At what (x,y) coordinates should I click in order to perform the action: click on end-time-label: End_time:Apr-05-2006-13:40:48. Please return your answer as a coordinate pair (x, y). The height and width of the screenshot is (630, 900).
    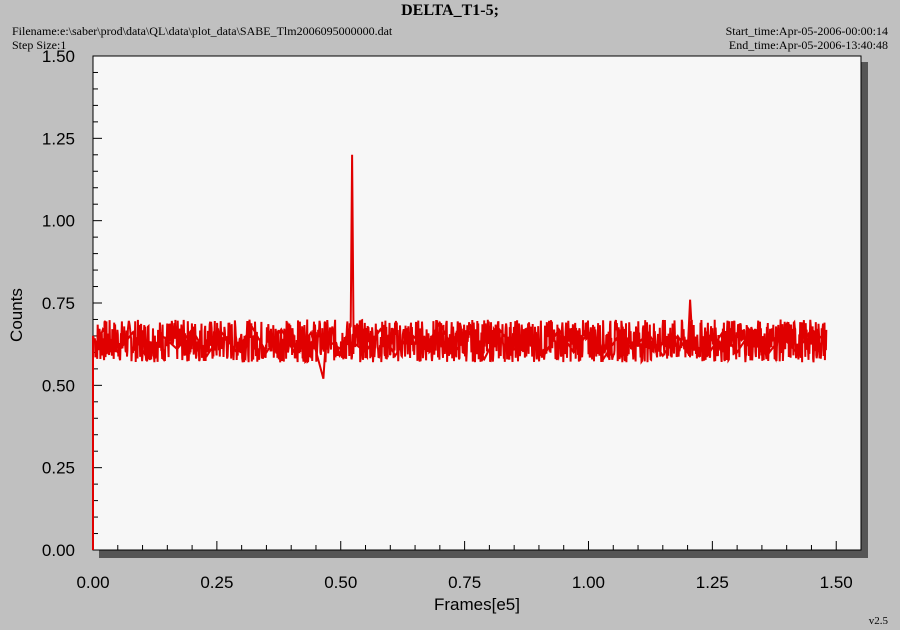
    Looking at the image, I should click on (808, 45).